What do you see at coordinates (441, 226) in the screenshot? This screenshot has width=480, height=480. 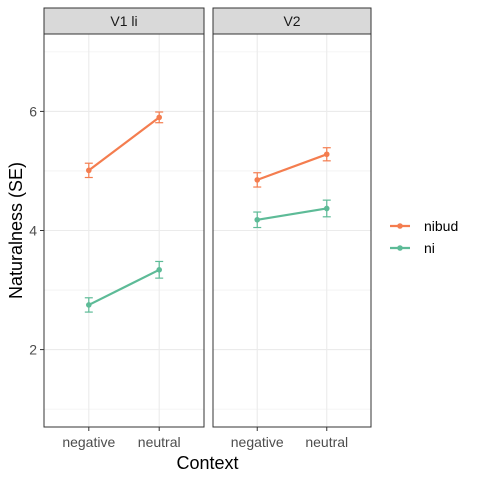 I see `legend-label: nibud` at bounding box center [441, 226].